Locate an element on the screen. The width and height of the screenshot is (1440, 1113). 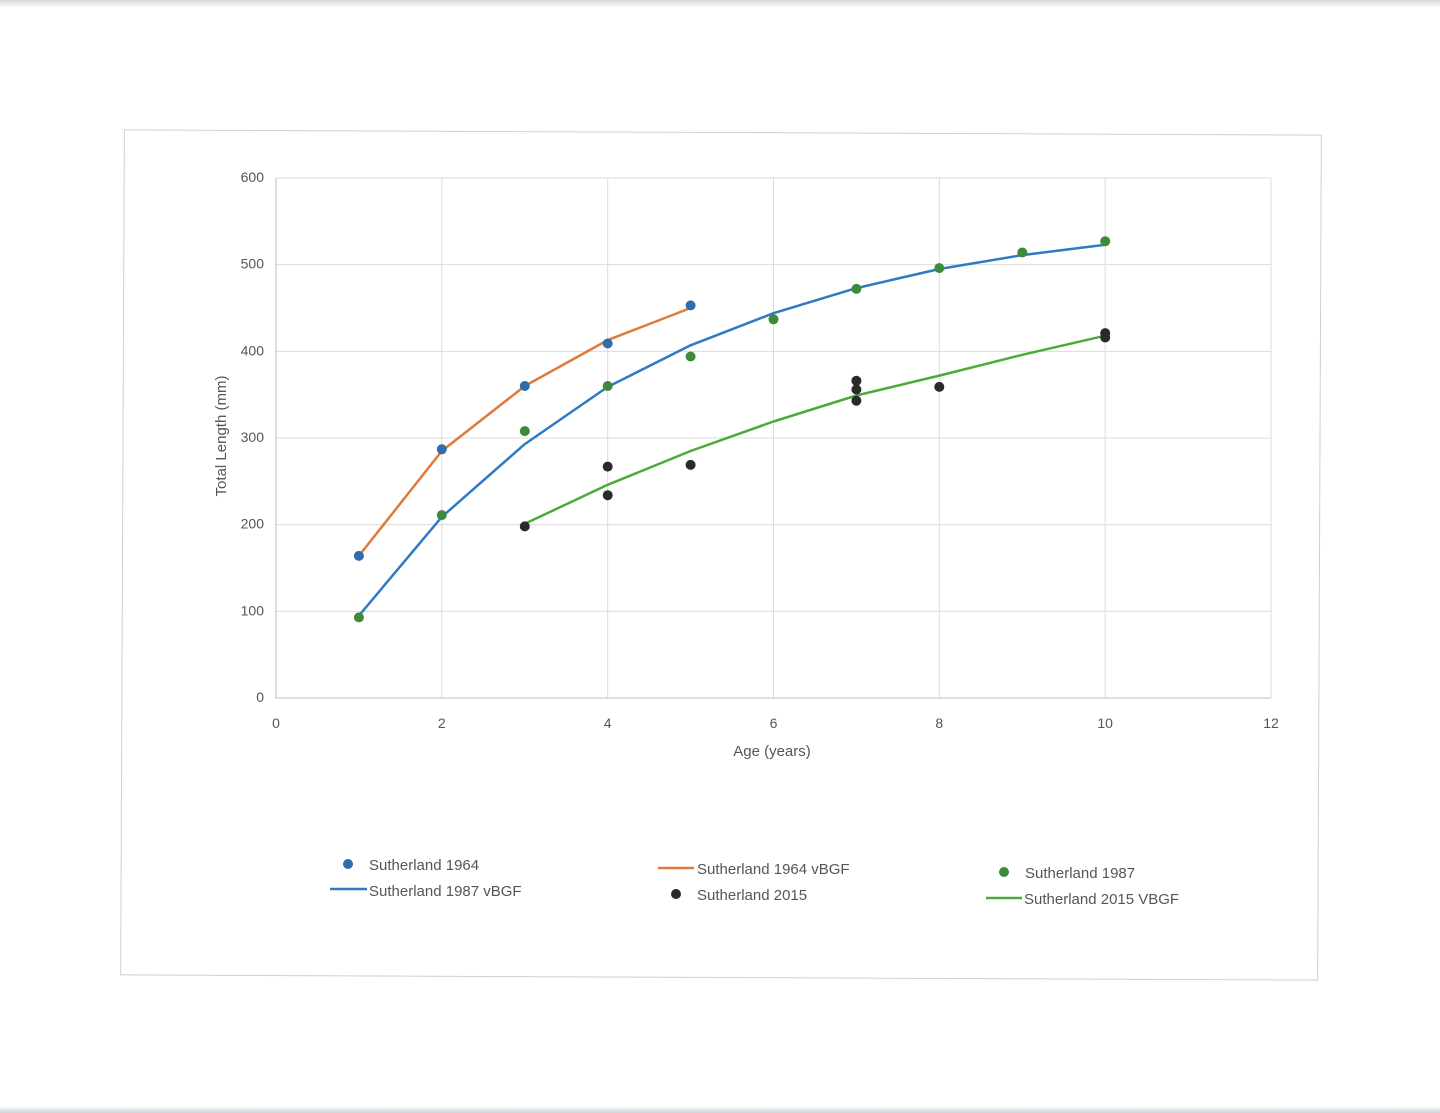
legend-label-sutherland-1964-vbgf: Sutherland 1964 vBGF is located at coordinates (773, 869).